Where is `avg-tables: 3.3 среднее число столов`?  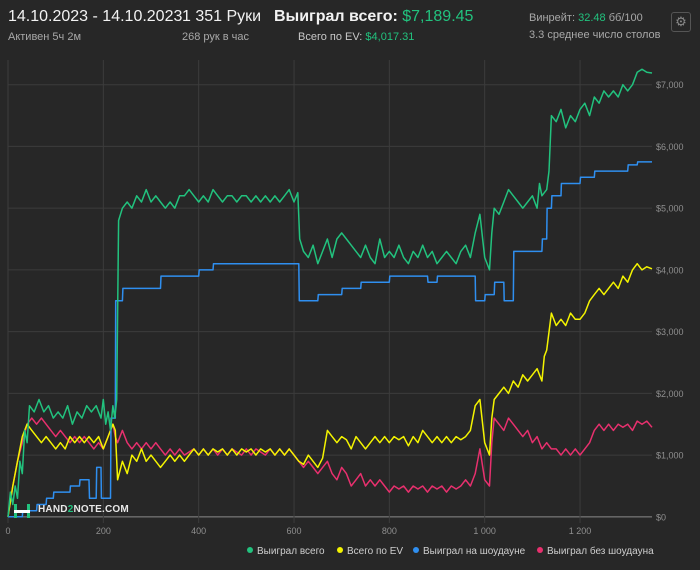
avg-tables: 3.3 среднее число столов is located at coordinates (595, 35).